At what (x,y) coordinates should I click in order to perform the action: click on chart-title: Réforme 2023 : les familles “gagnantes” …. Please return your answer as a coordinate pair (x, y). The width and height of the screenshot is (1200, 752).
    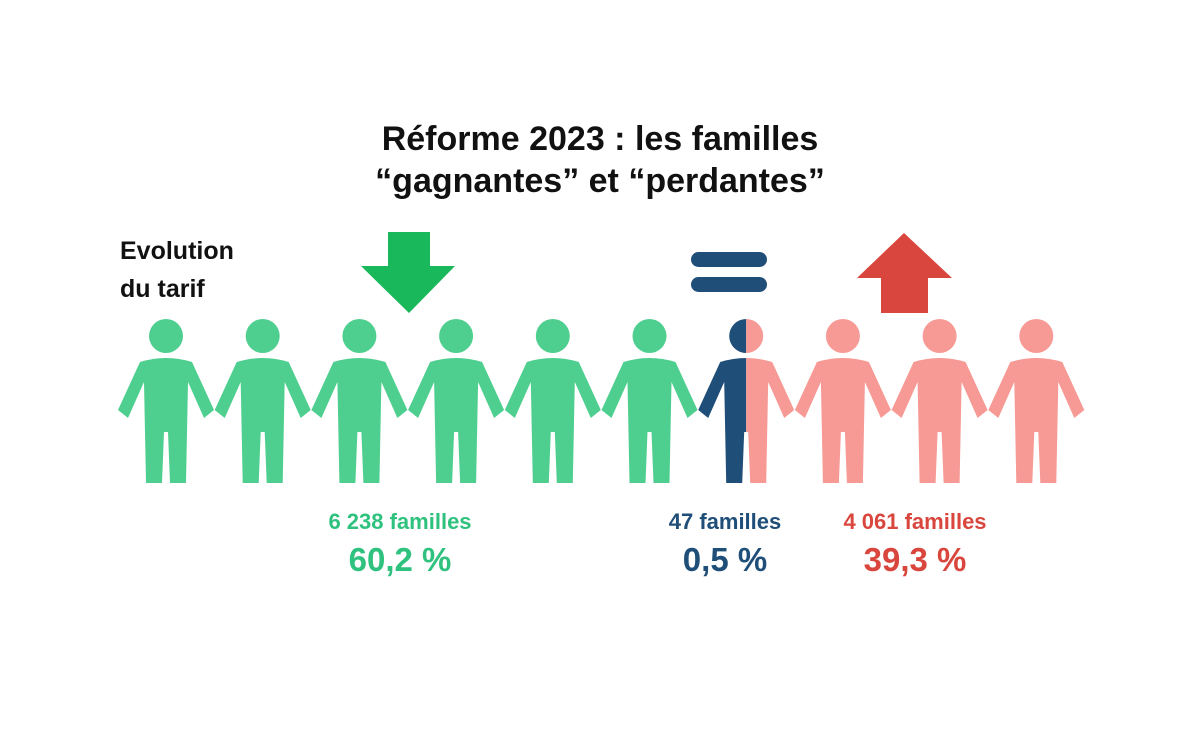
    Looking at the image, I should click on (600, 160).